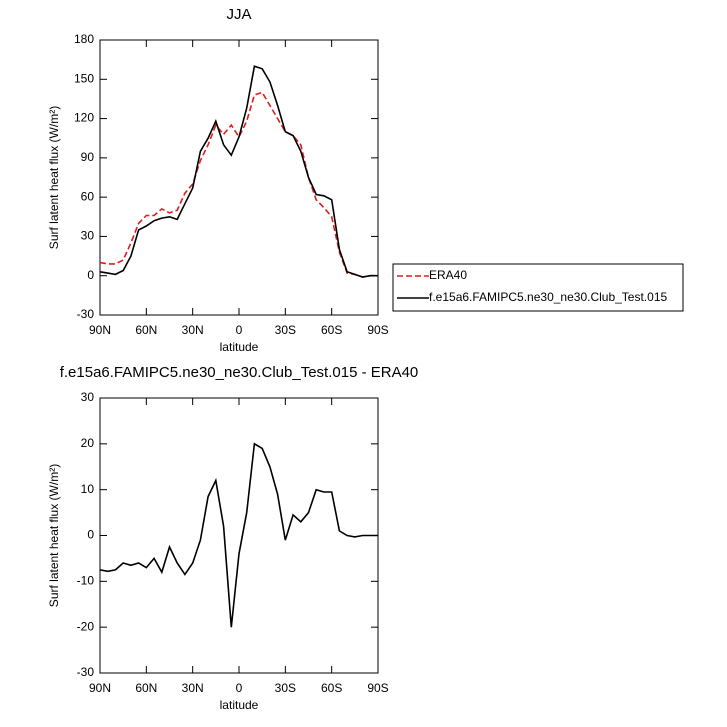  Describe the element at coordinates (88, 157) in the screenshot. I see `y-tick-label: 90` at that location.